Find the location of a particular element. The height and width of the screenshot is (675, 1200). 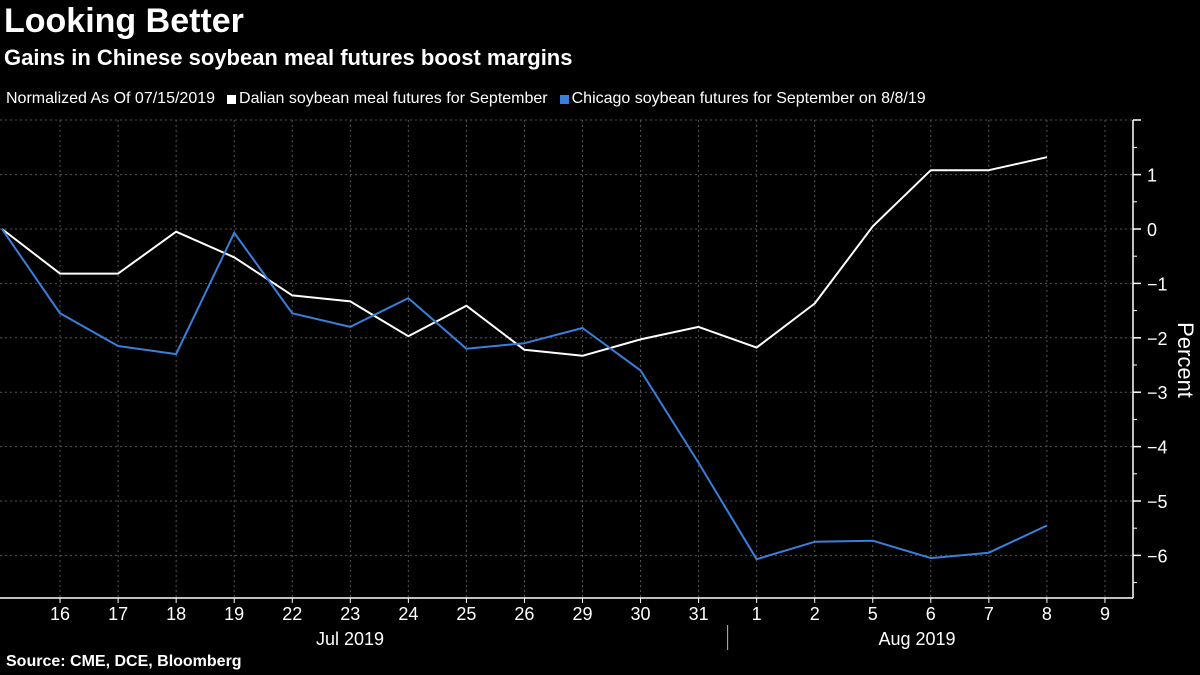

x-tick-label: 8 is located at coordinates (1047, 614).